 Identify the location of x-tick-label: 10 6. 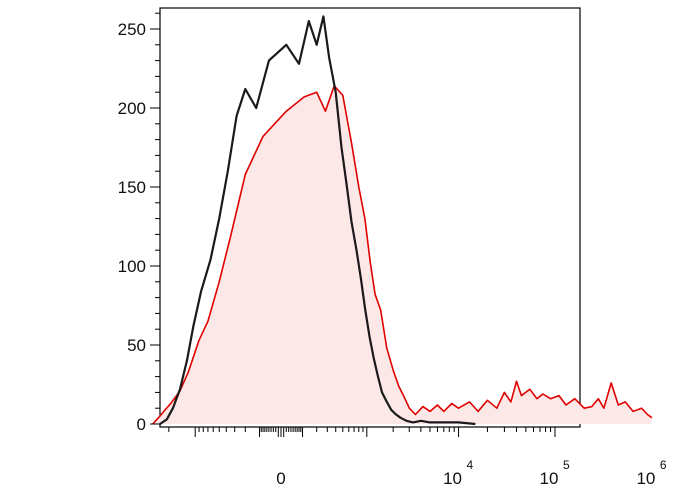
(651, 473).